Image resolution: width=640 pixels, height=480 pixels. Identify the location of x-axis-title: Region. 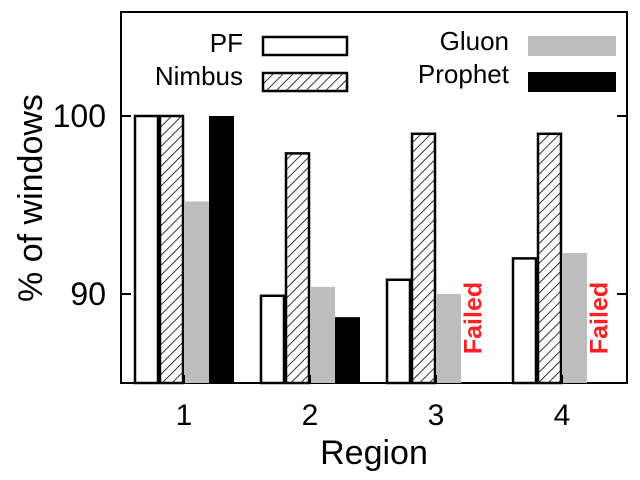
(374, 453).